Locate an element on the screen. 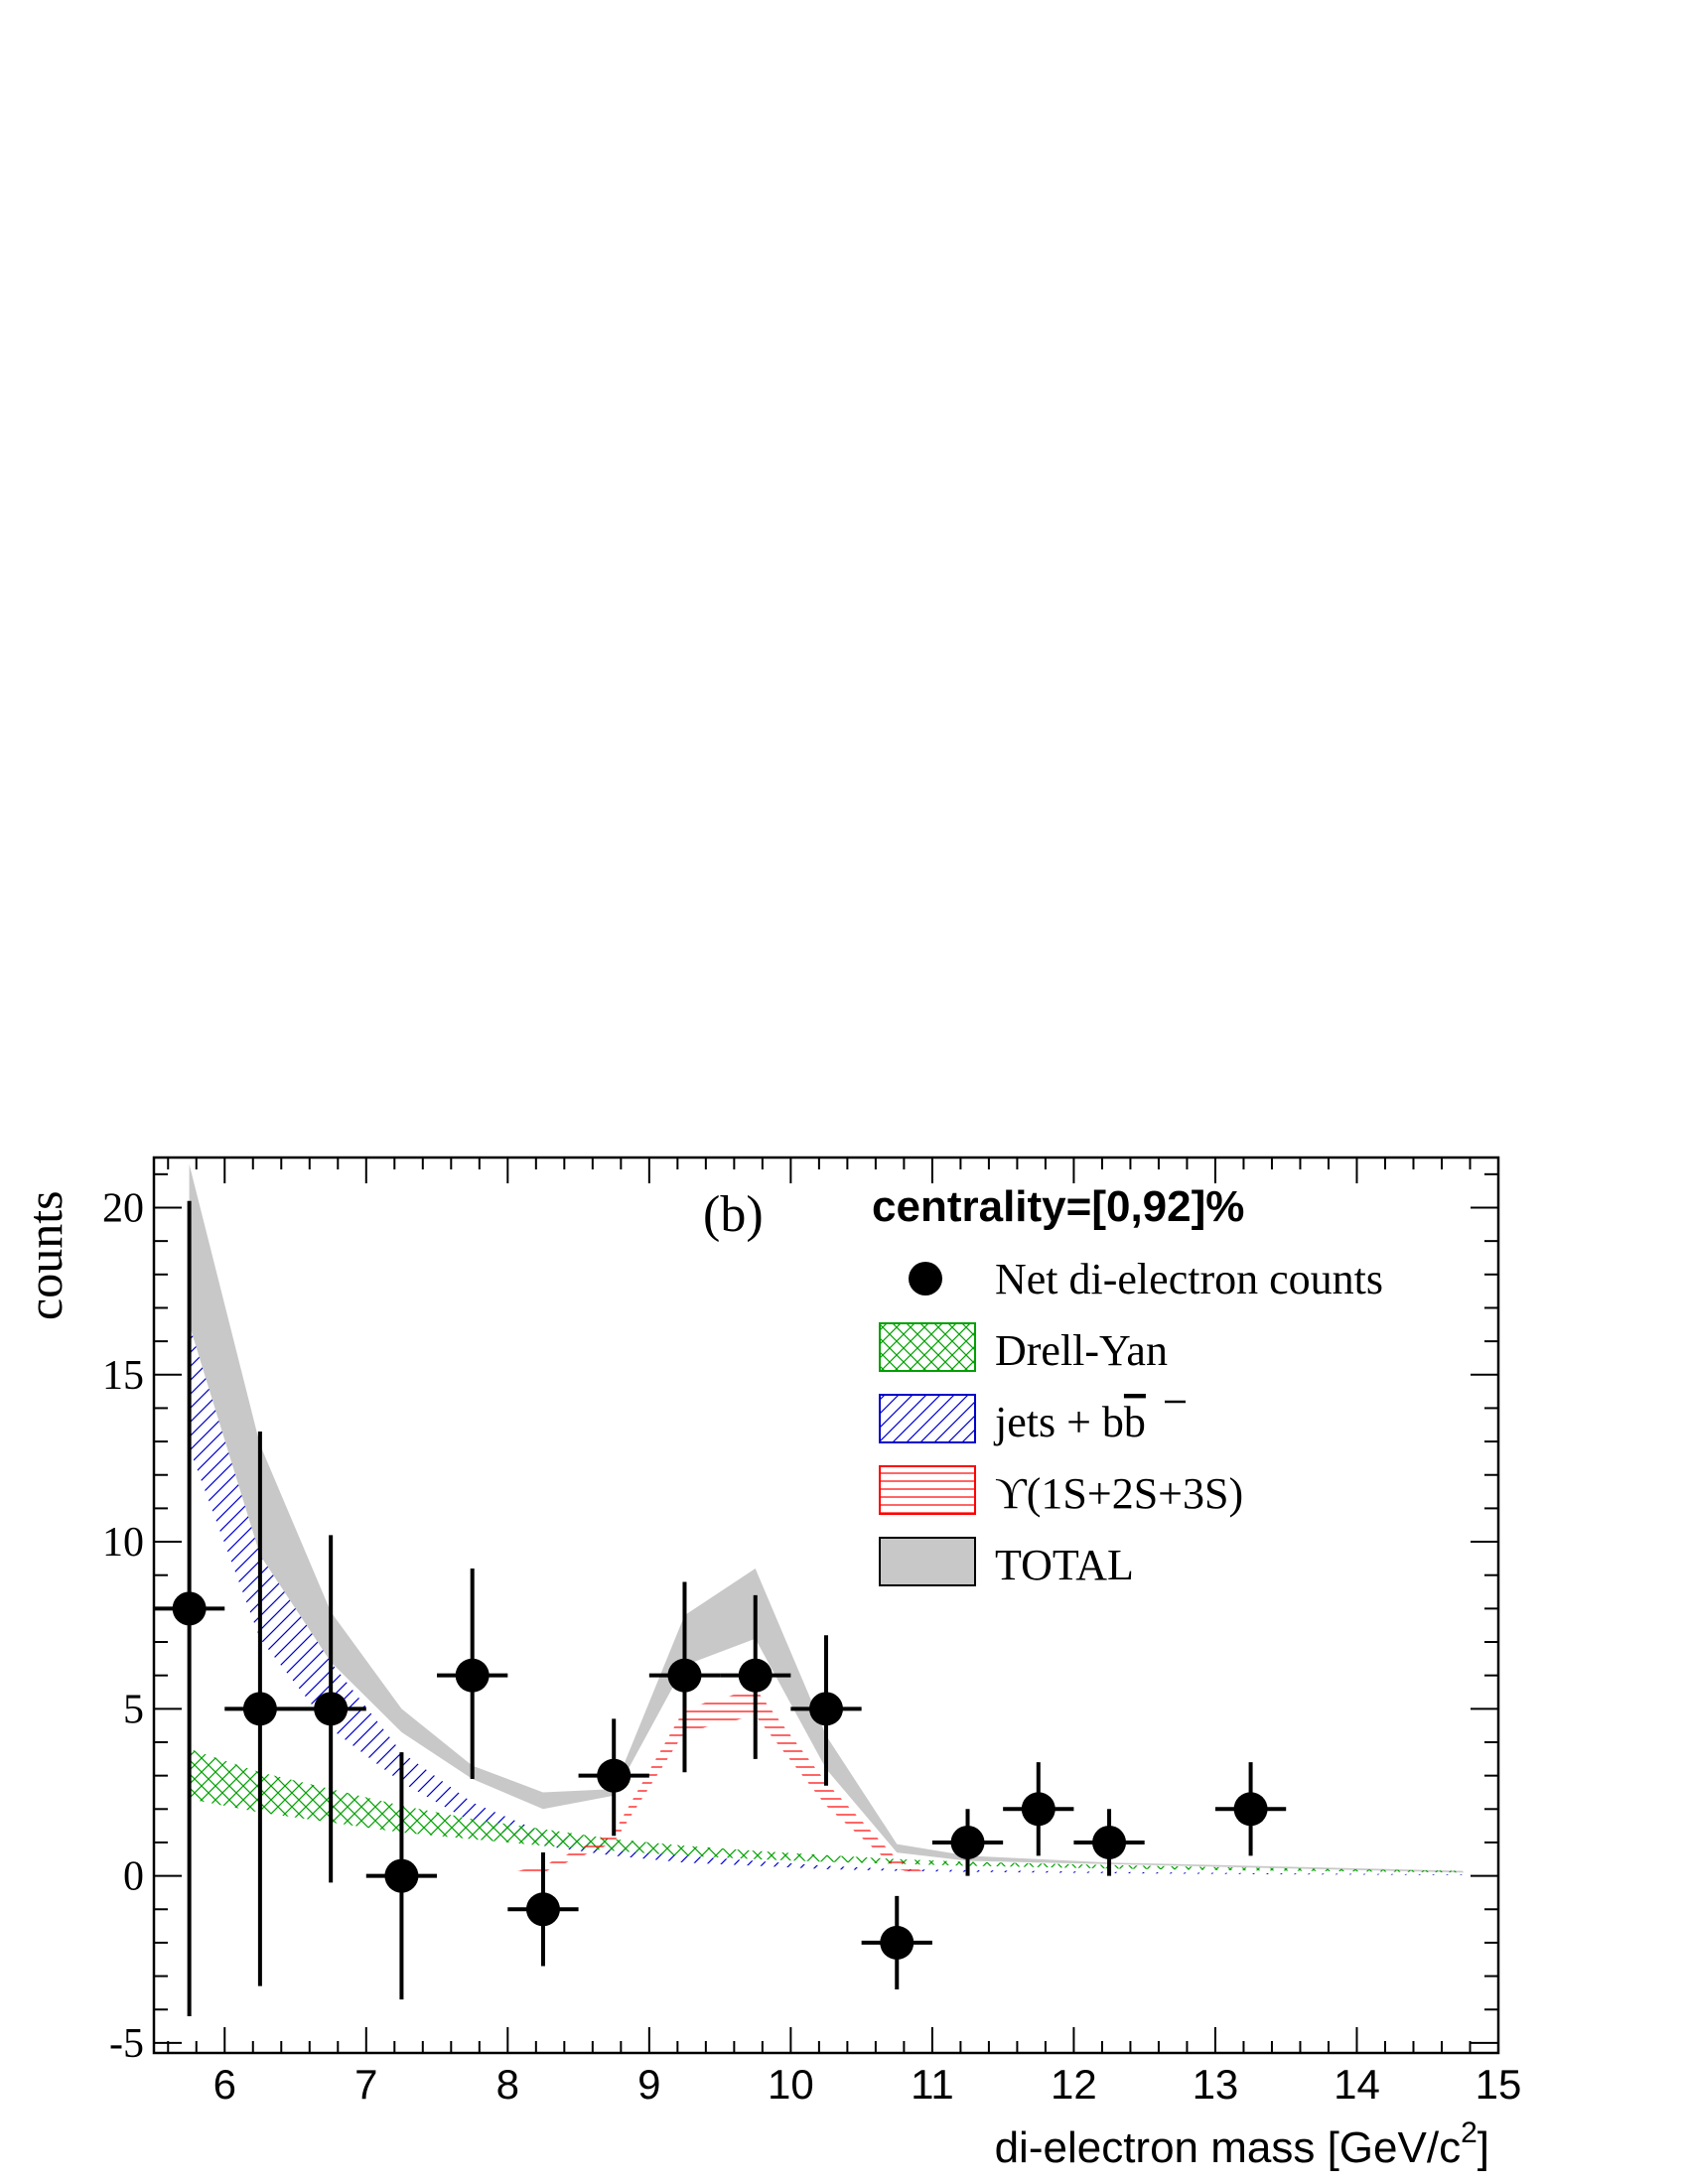  legend-label-jets: jets + bb is located at coordinates (1069, 1422).